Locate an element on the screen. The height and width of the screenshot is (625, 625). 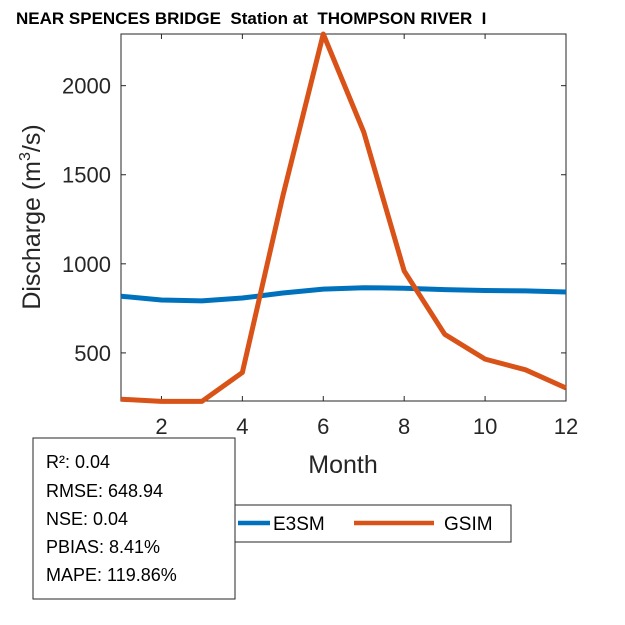
stat-pbias: PBIAS: 8.41% is located at coordinates (103, 547).